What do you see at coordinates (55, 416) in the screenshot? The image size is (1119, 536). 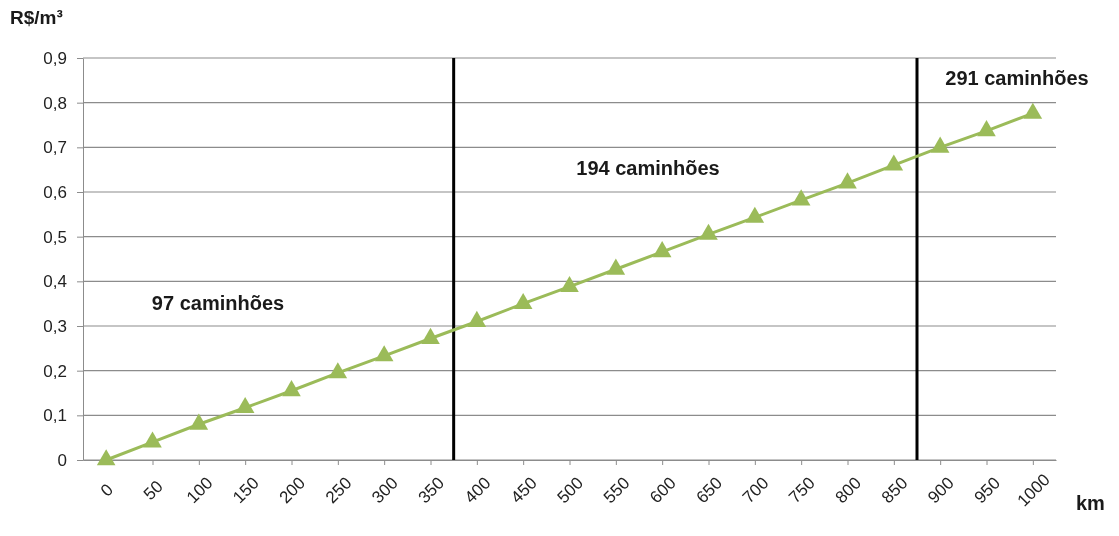 I see `y-tick-label: 0,1` at bounding box center [55, 416].